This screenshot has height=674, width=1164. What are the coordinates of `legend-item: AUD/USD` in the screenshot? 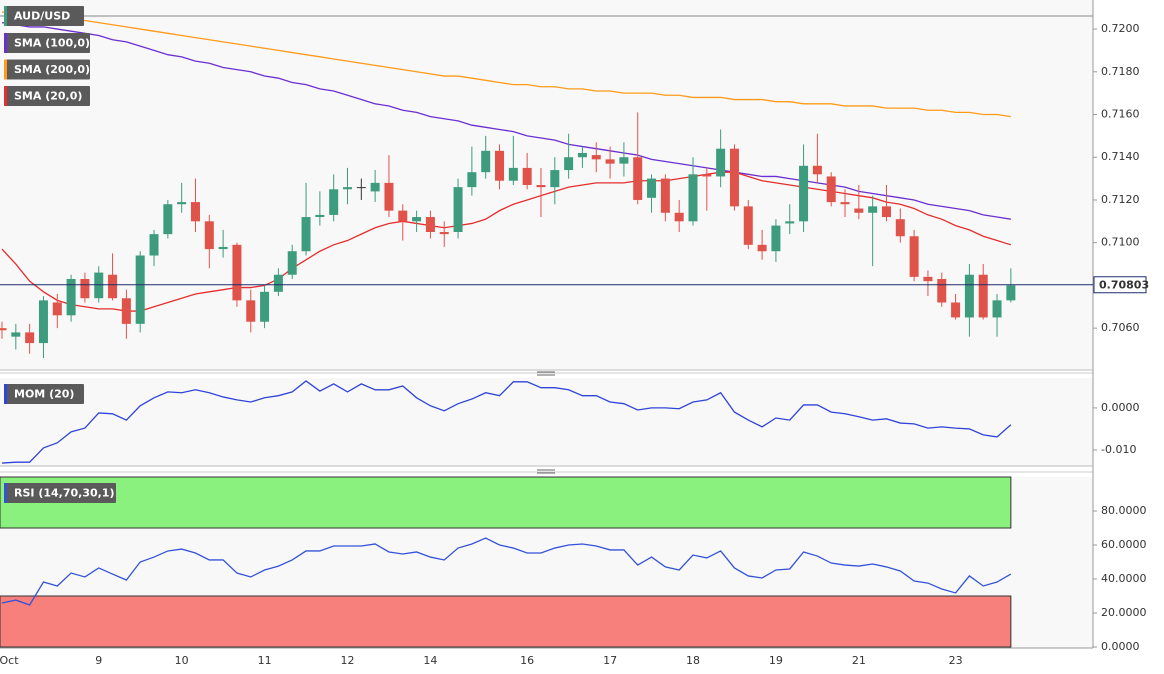 It's located at (44, 16).